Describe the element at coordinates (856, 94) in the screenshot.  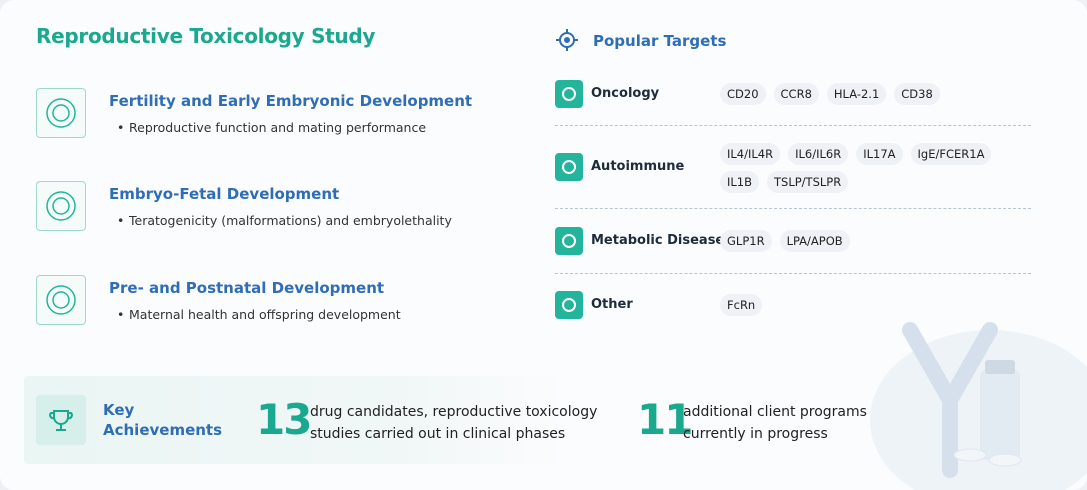
I see `tag: HLA-2.1` at that location.